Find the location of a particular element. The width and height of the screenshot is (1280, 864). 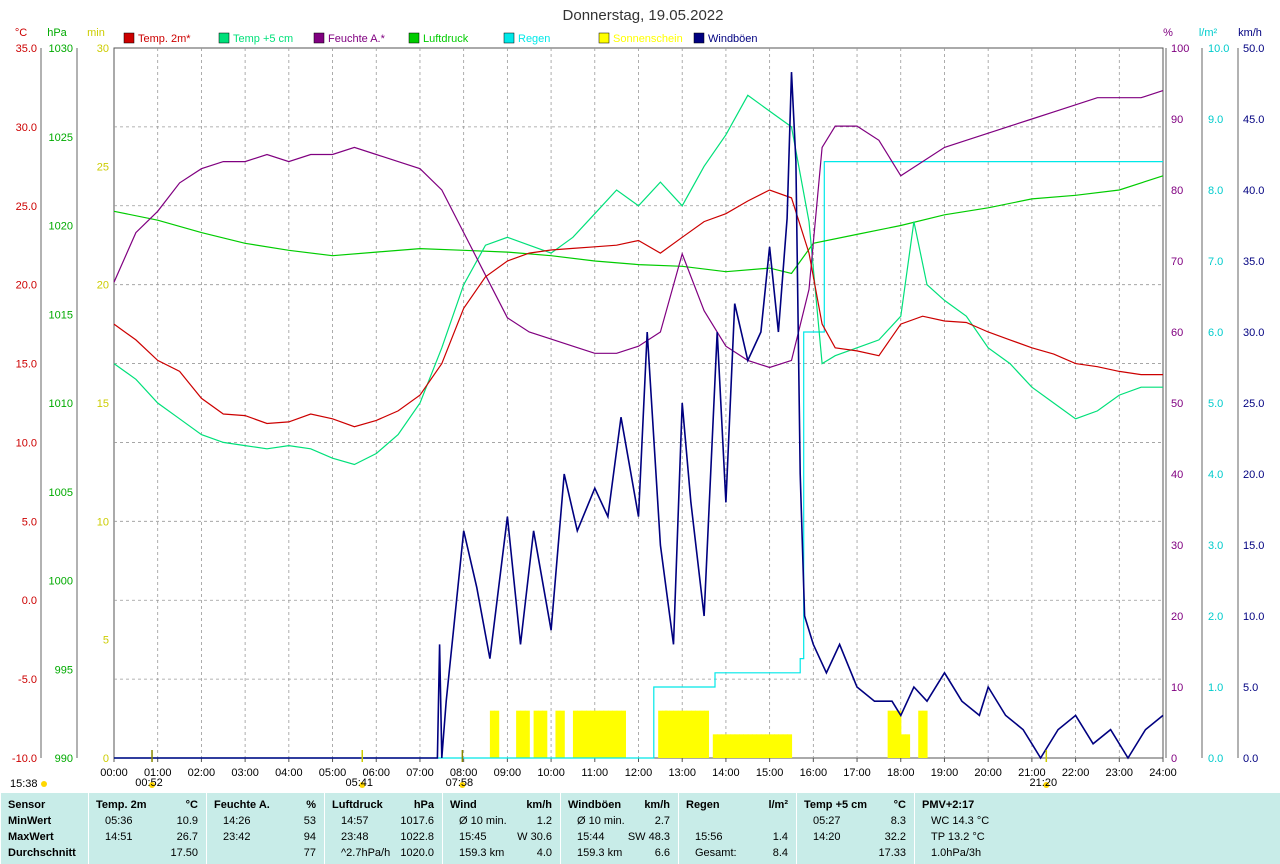

summary-cell-value: 2.7 is located at coordinates (662, 821).